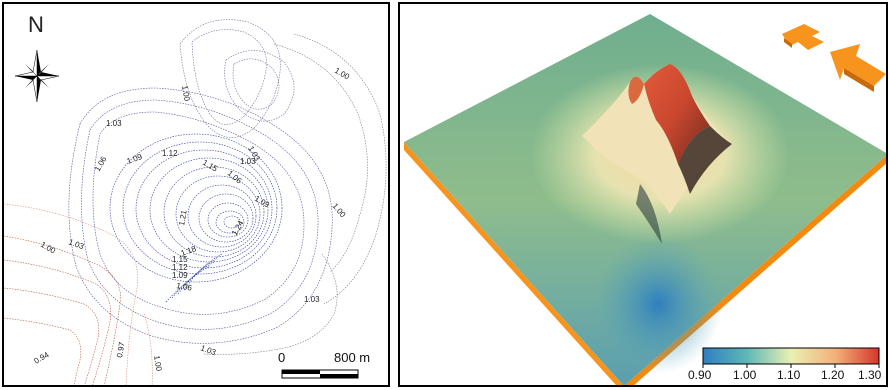 Image resolution: width=890 pixels, height=390 pixels. What do you see at coordinates (320, 374) in the screenshot?
I see `scale-bar` at bounding box center [320, 374].